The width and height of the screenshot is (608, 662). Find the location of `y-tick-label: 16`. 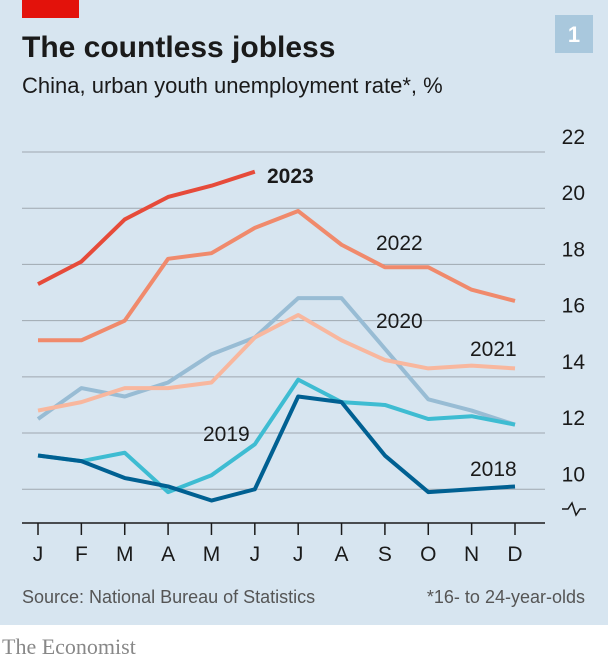

y-tick-label: 16 is located at coordinates (573, 306).